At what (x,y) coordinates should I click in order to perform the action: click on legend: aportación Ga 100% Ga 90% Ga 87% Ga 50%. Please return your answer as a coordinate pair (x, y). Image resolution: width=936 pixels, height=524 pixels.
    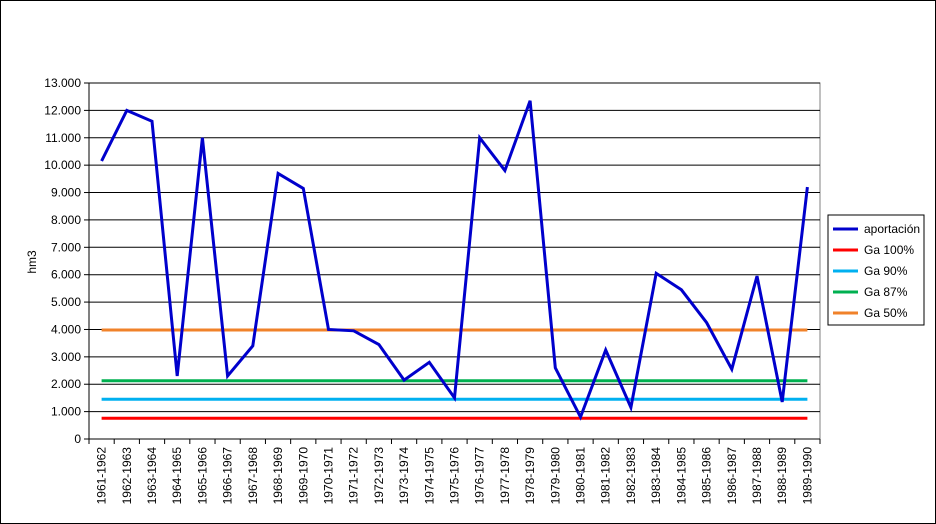
    Looking at the image, I should click on (876, 270).